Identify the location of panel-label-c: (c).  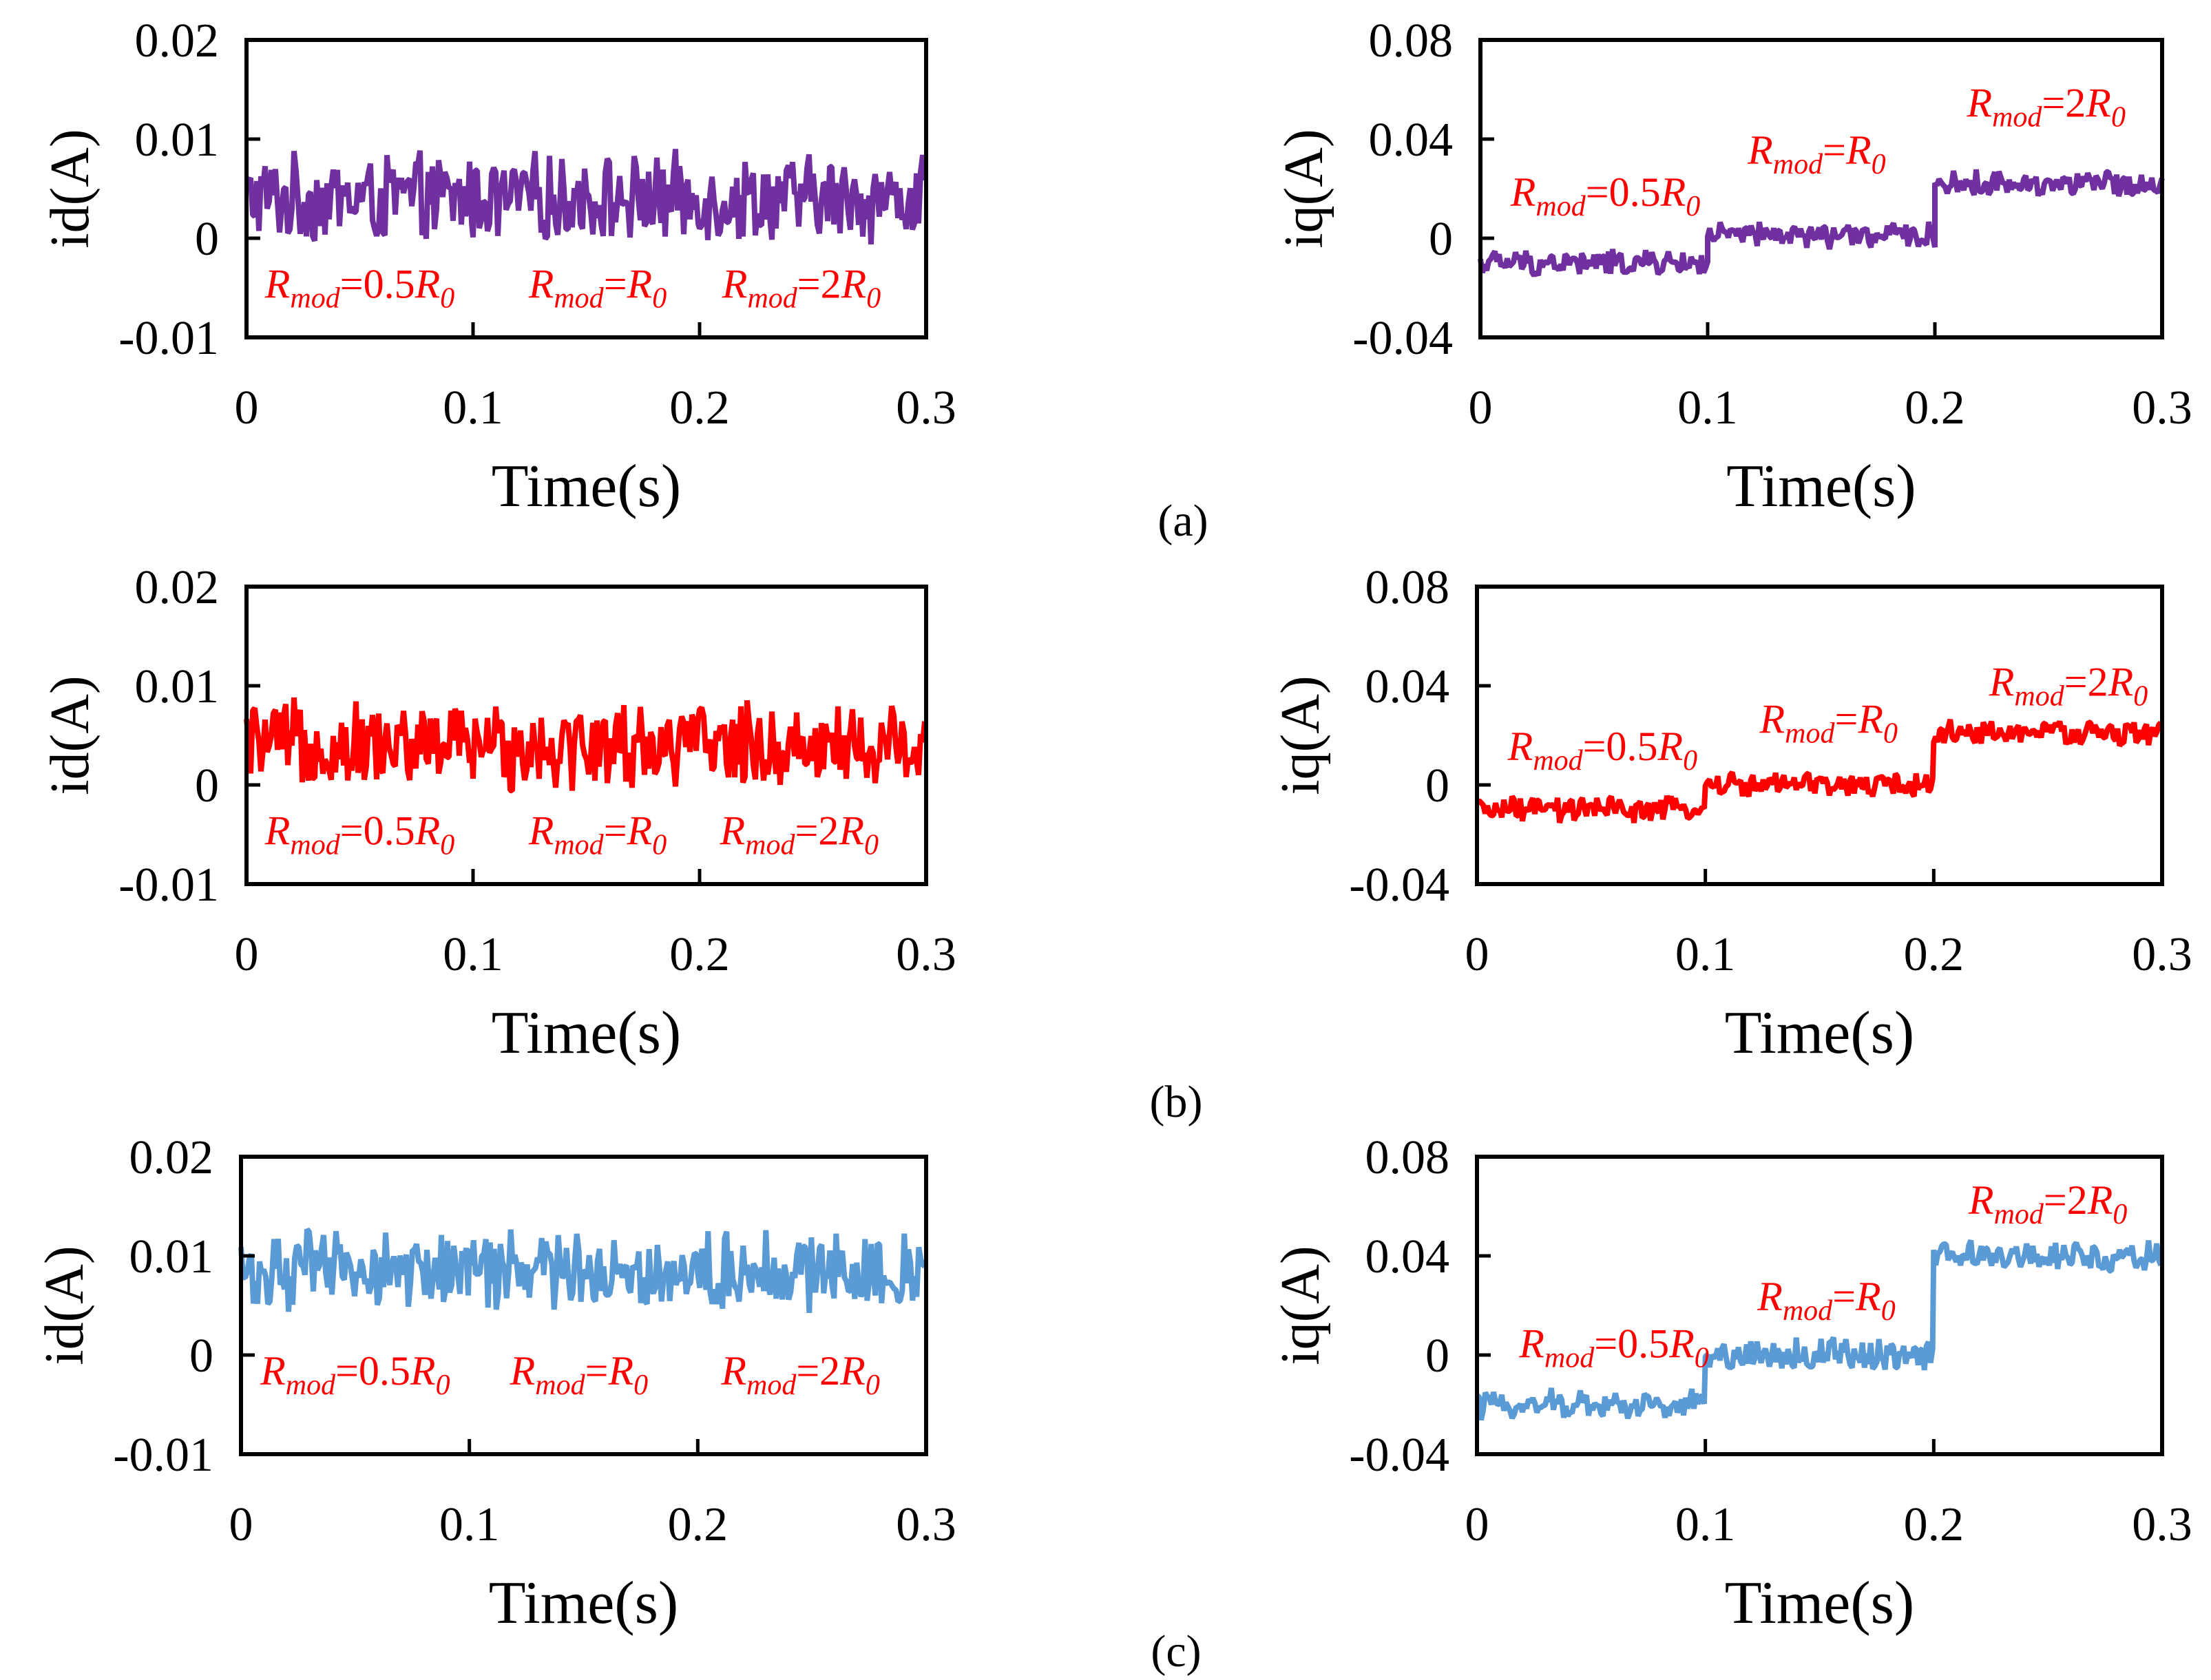
(1176, 1651).